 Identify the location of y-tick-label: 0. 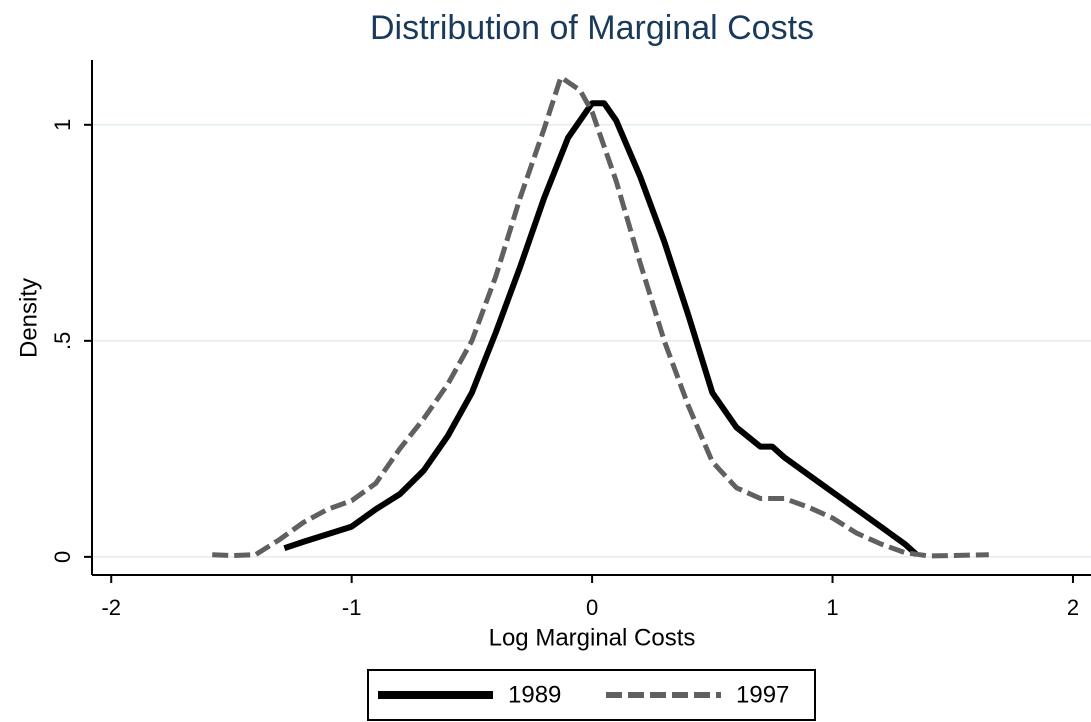
(62, 557).